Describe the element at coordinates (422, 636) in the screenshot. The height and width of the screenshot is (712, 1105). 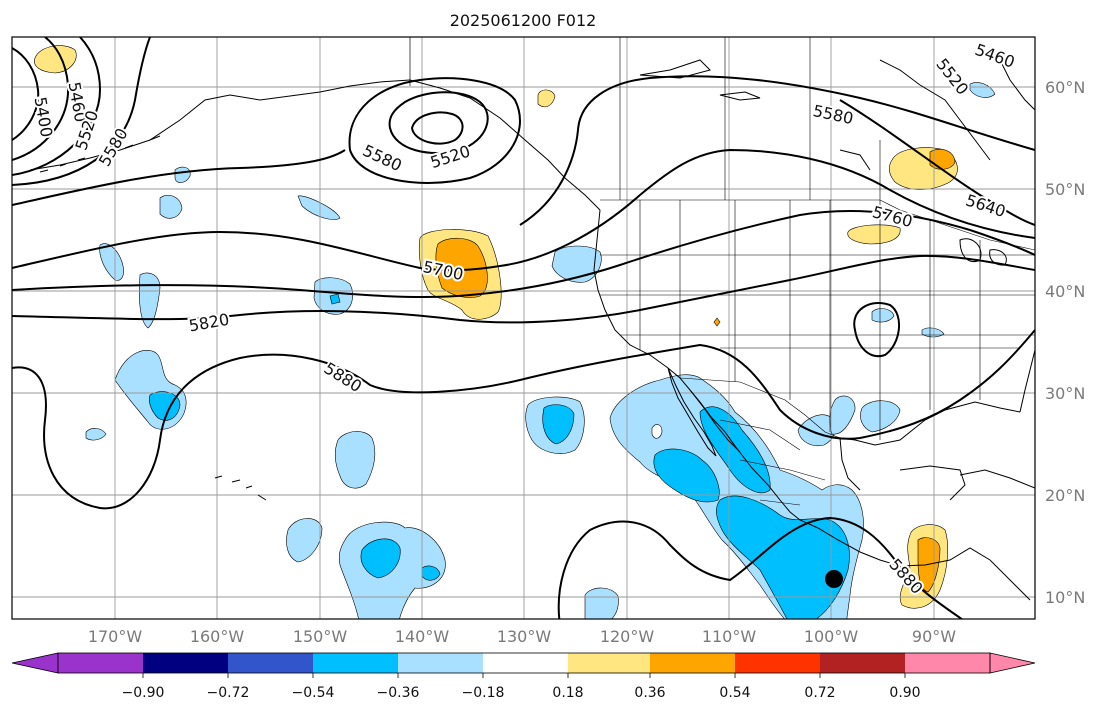
I see `lon-label: 140°W` at that location.